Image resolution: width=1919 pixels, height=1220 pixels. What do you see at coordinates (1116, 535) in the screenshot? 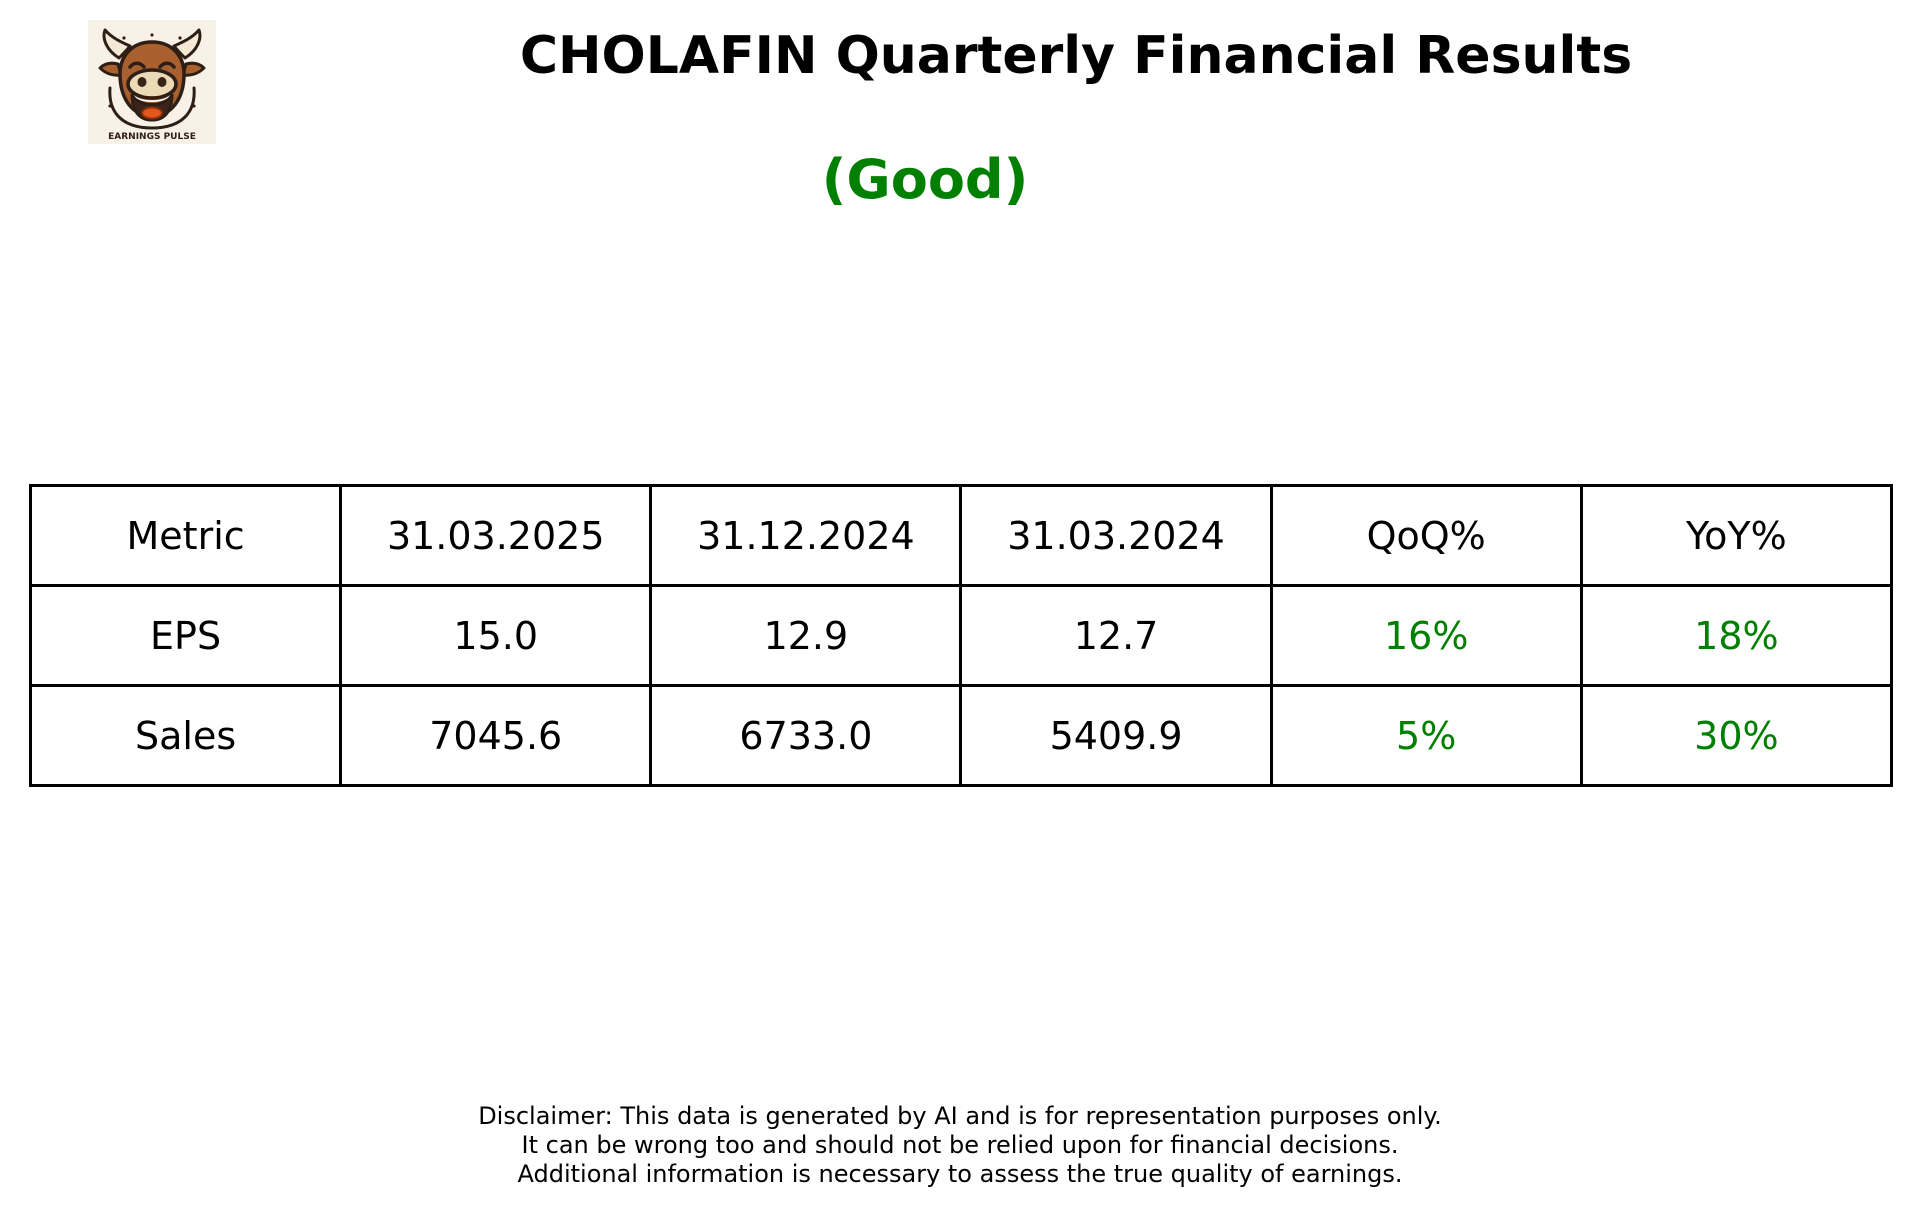
I see `column-header-q-yearago: 31.03.2024` at bounding box center [1116, 535].